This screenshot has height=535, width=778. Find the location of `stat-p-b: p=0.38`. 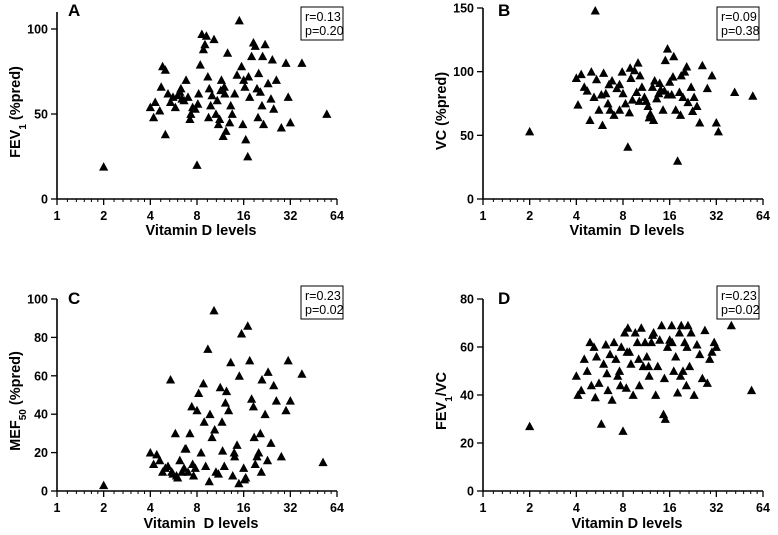

stat-p-b: p=0.38 is located at coordinates (740, 31).